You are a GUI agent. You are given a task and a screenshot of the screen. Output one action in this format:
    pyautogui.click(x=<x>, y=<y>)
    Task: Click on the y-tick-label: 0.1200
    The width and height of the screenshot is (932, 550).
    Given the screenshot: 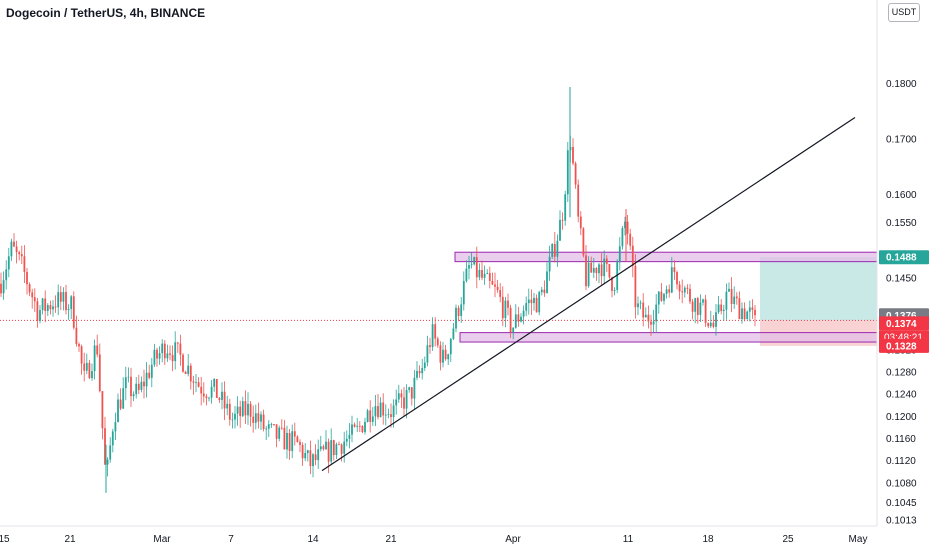 What is the action you would take?
    pyautogui.click(x=901, y=417)
    